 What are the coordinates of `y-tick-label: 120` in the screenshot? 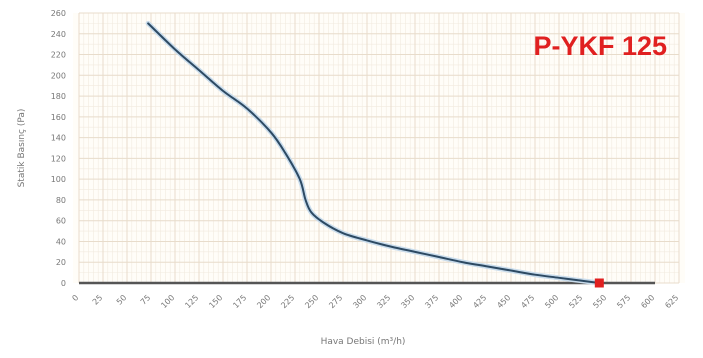 It's located at (58, 158).